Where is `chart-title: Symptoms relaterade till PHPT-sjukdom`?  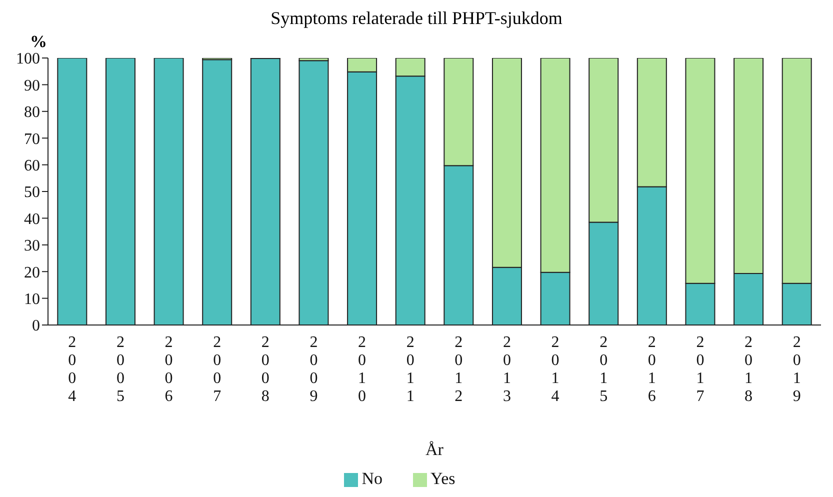
chart-title: Symptoms relaterade till PHPT-sjukdom is located at coordinates (417, 18).